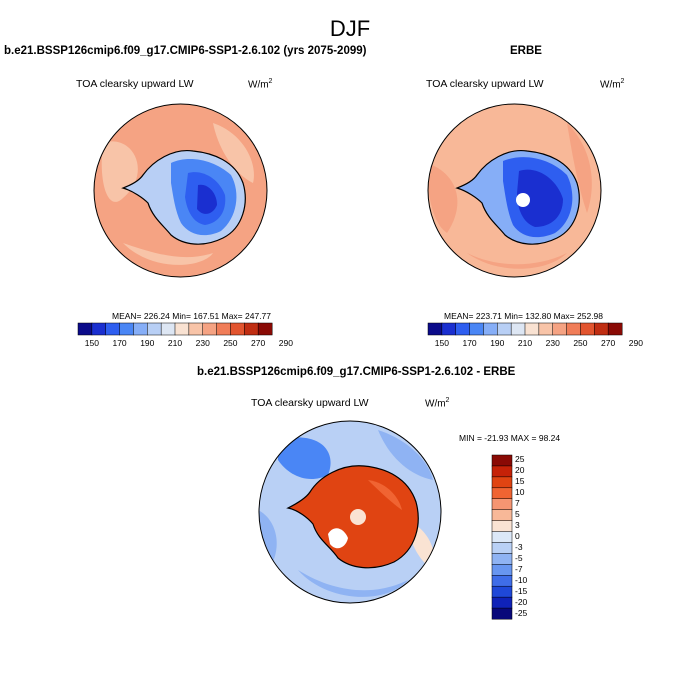 This screenshot has width=700, height=700. What do you see at coordinates (350, 28) in the screenshot?
I see `figure-title: DJF` at bounding box center [350, 28].